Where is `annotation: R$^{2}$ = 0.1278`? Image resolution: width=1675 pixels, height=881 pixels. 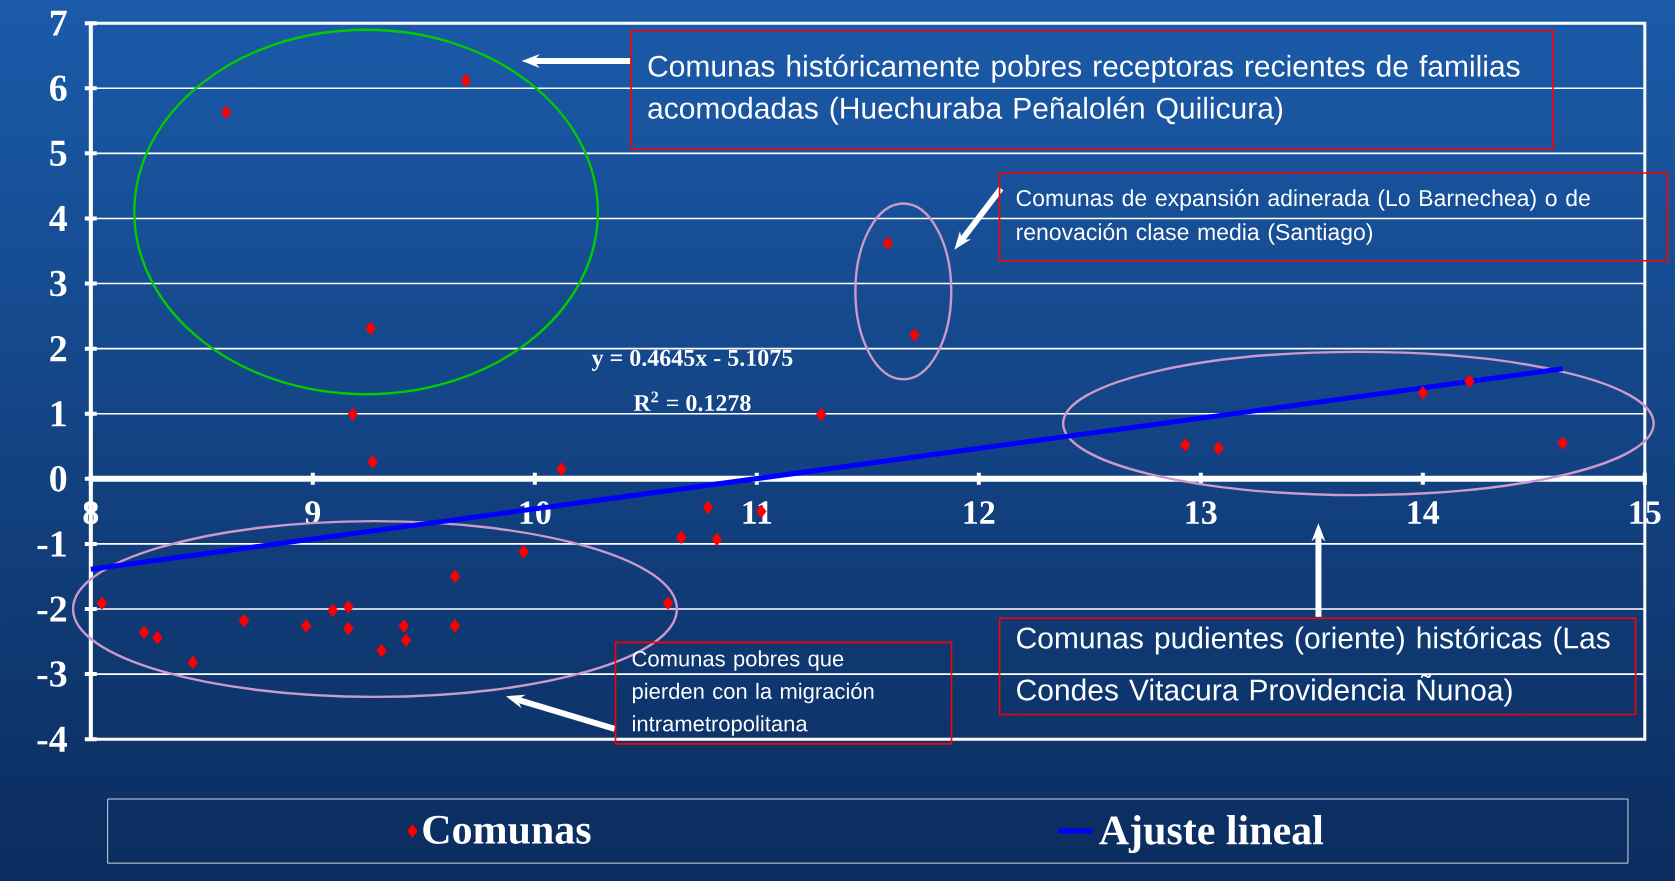 annotation: R$^{2}$ = 0.1278 is located at coordinates (692, 401).